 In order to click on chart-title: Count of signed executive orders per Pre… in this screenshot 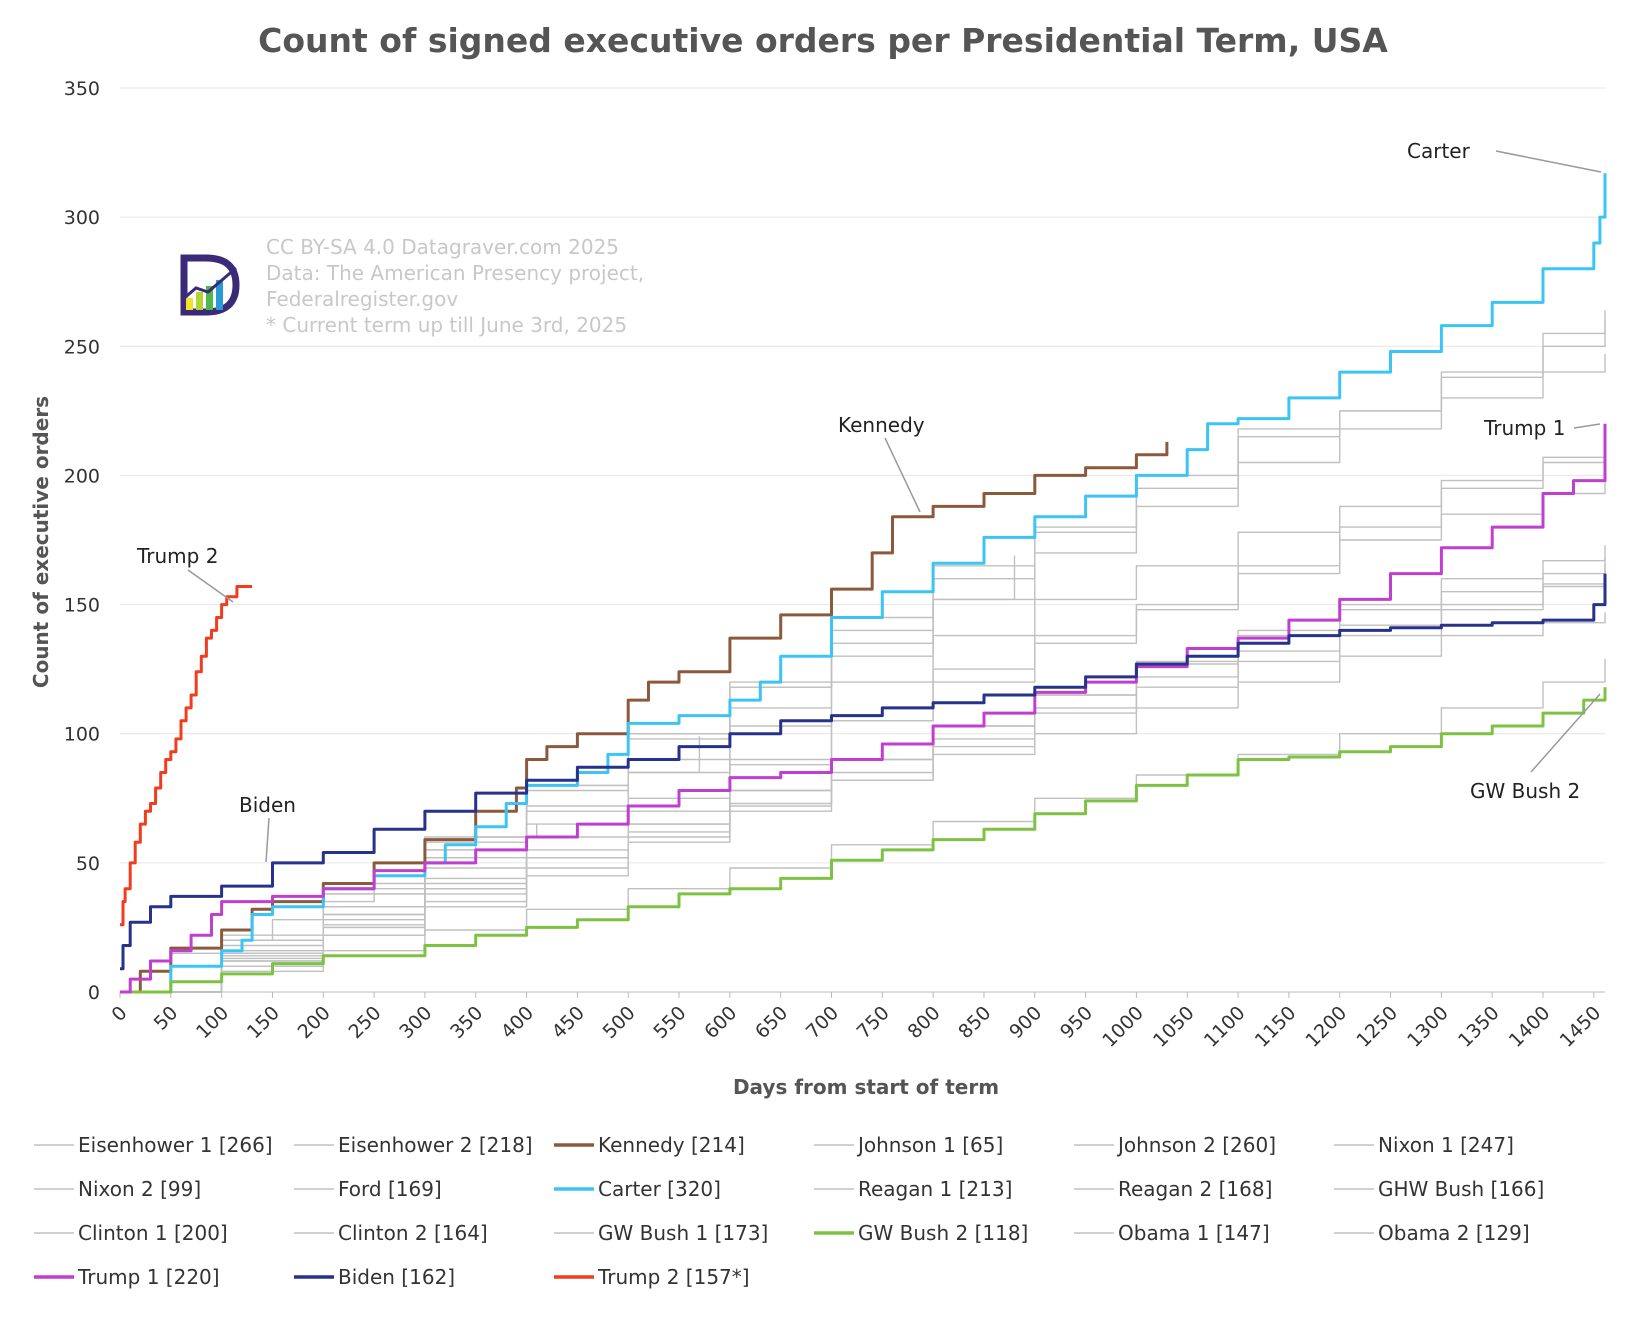, I will do `click(823, 40)`.